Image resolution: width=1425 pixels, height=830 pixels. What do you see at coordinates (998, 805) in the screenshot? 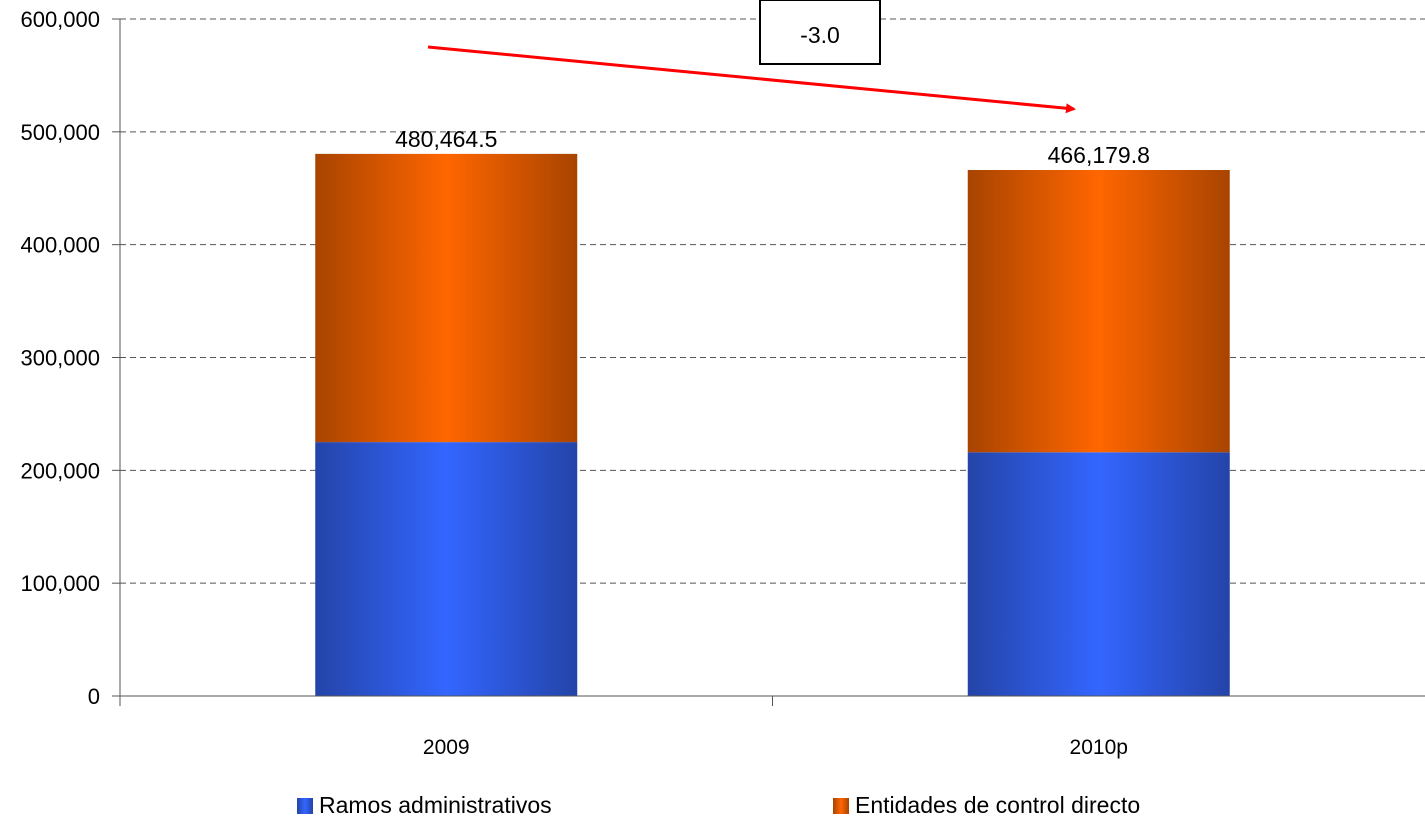
I see `legend-label: Entidades de control directo` at bounding box center [998, 805].